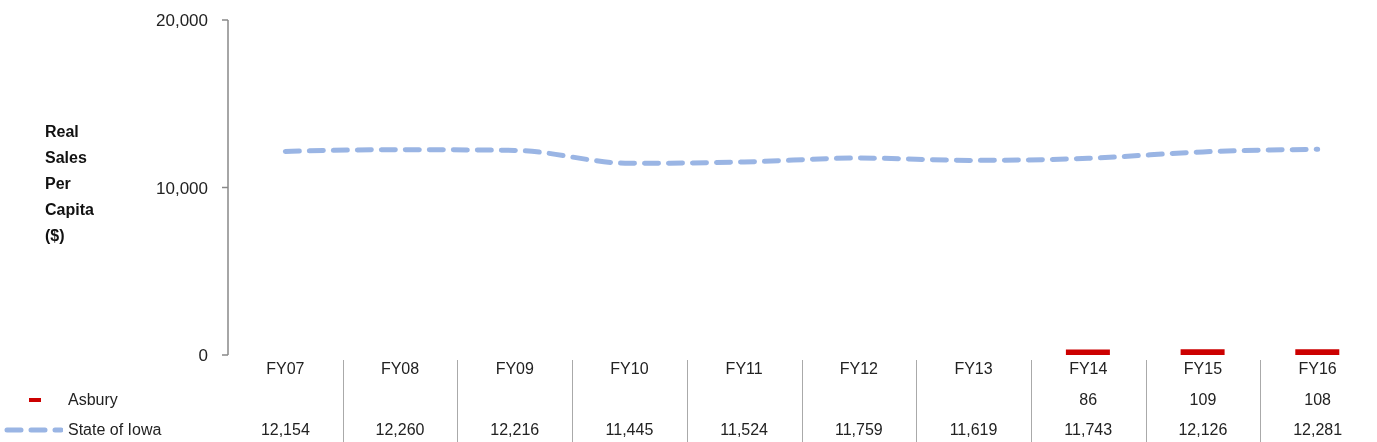  What do you see at coordinates (400, 369) in the screenshot?
I see `x-tick-label: FY08` at bounding box center [400, 369].